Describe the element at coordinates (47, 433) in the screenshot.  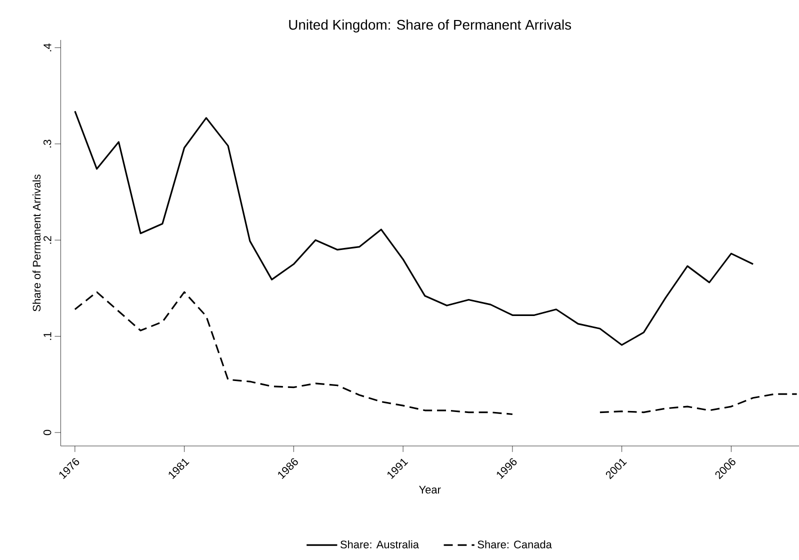
I see `y-tick-label: 0` at that location.